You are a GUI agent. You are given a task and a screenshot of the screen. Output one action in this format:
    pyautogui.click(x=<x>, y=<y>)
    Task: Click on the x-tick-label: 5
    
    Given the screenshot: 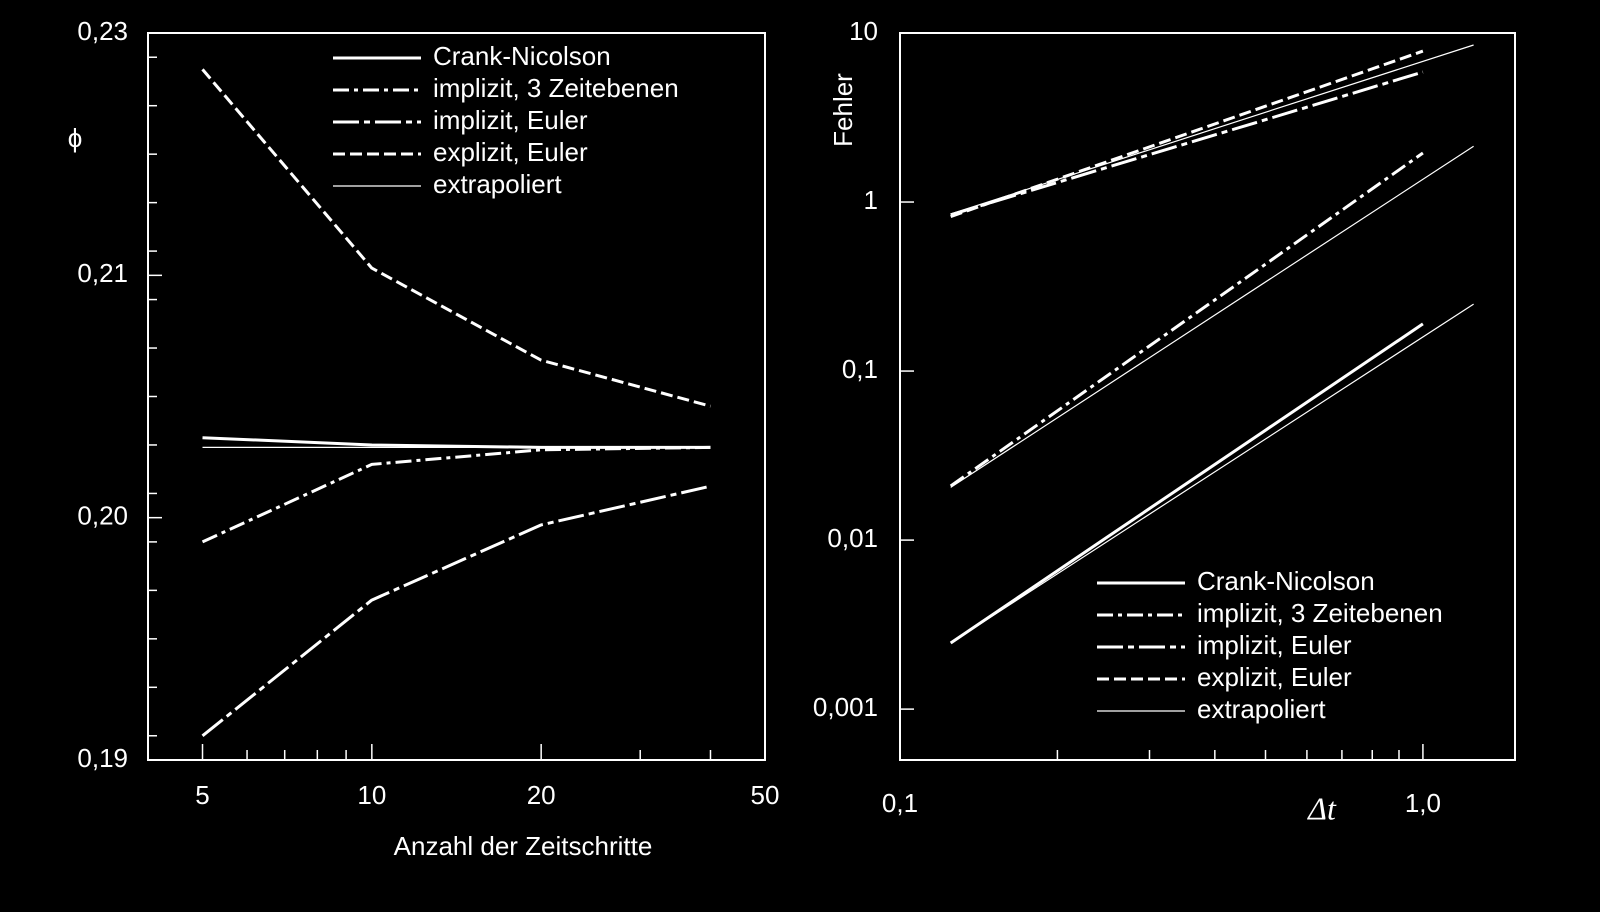 What is the action you would take?
    pyautogui.click(x=202, y=795)
    